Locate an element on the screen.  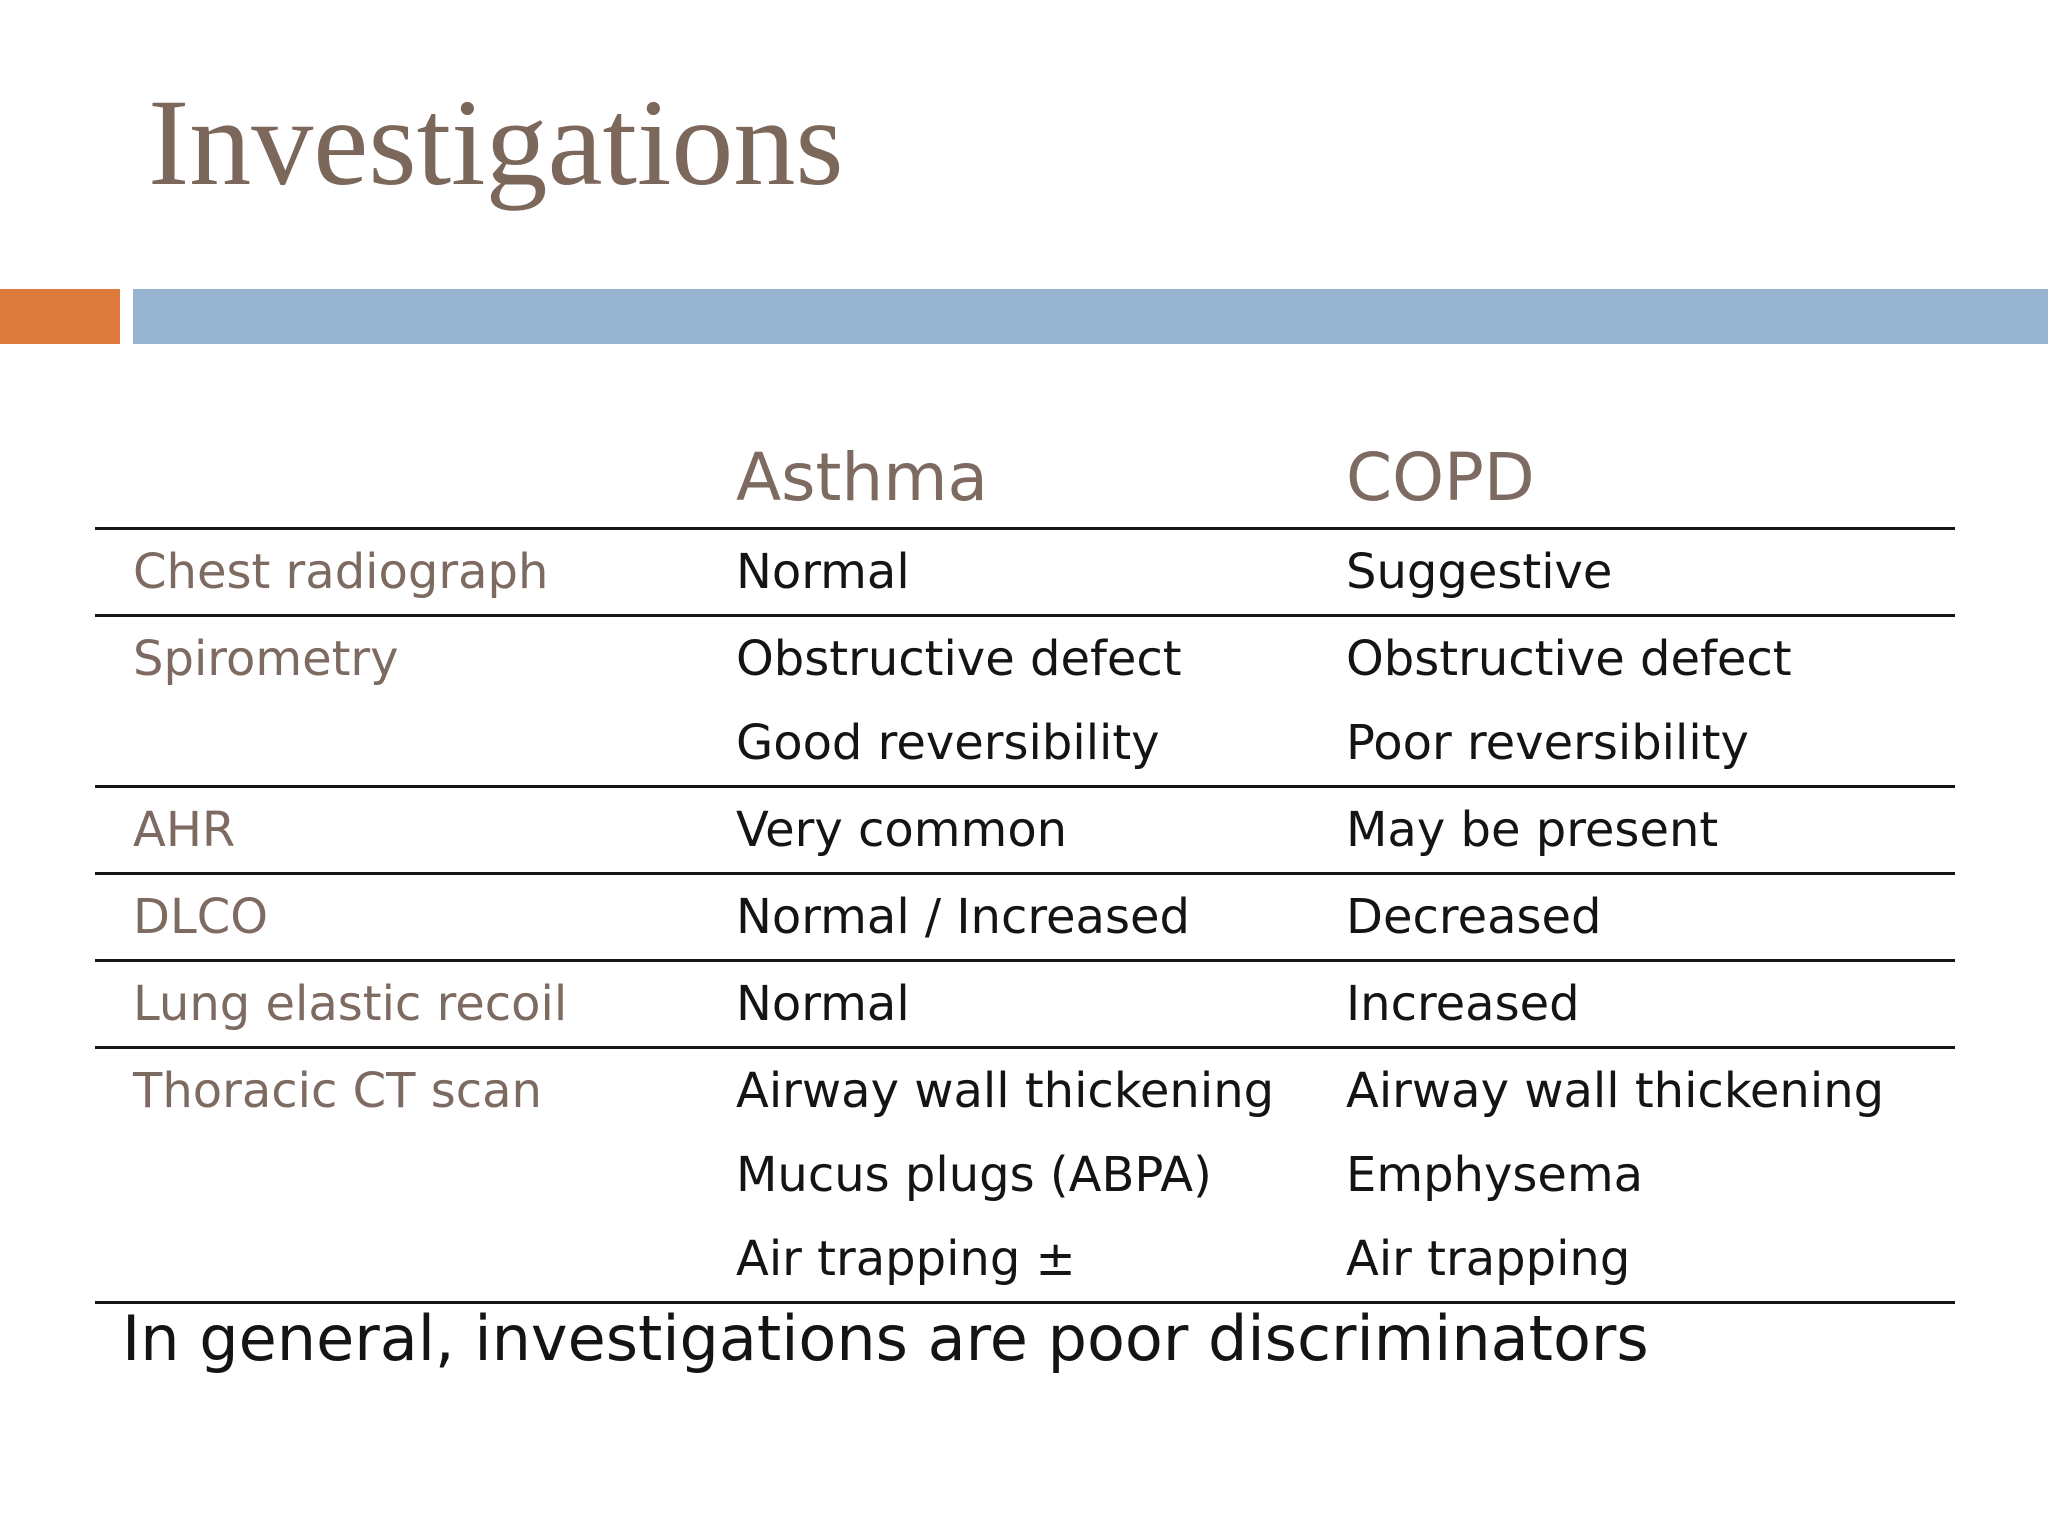
copd-cell: Suggestive is located at coordinates (1647, 572).